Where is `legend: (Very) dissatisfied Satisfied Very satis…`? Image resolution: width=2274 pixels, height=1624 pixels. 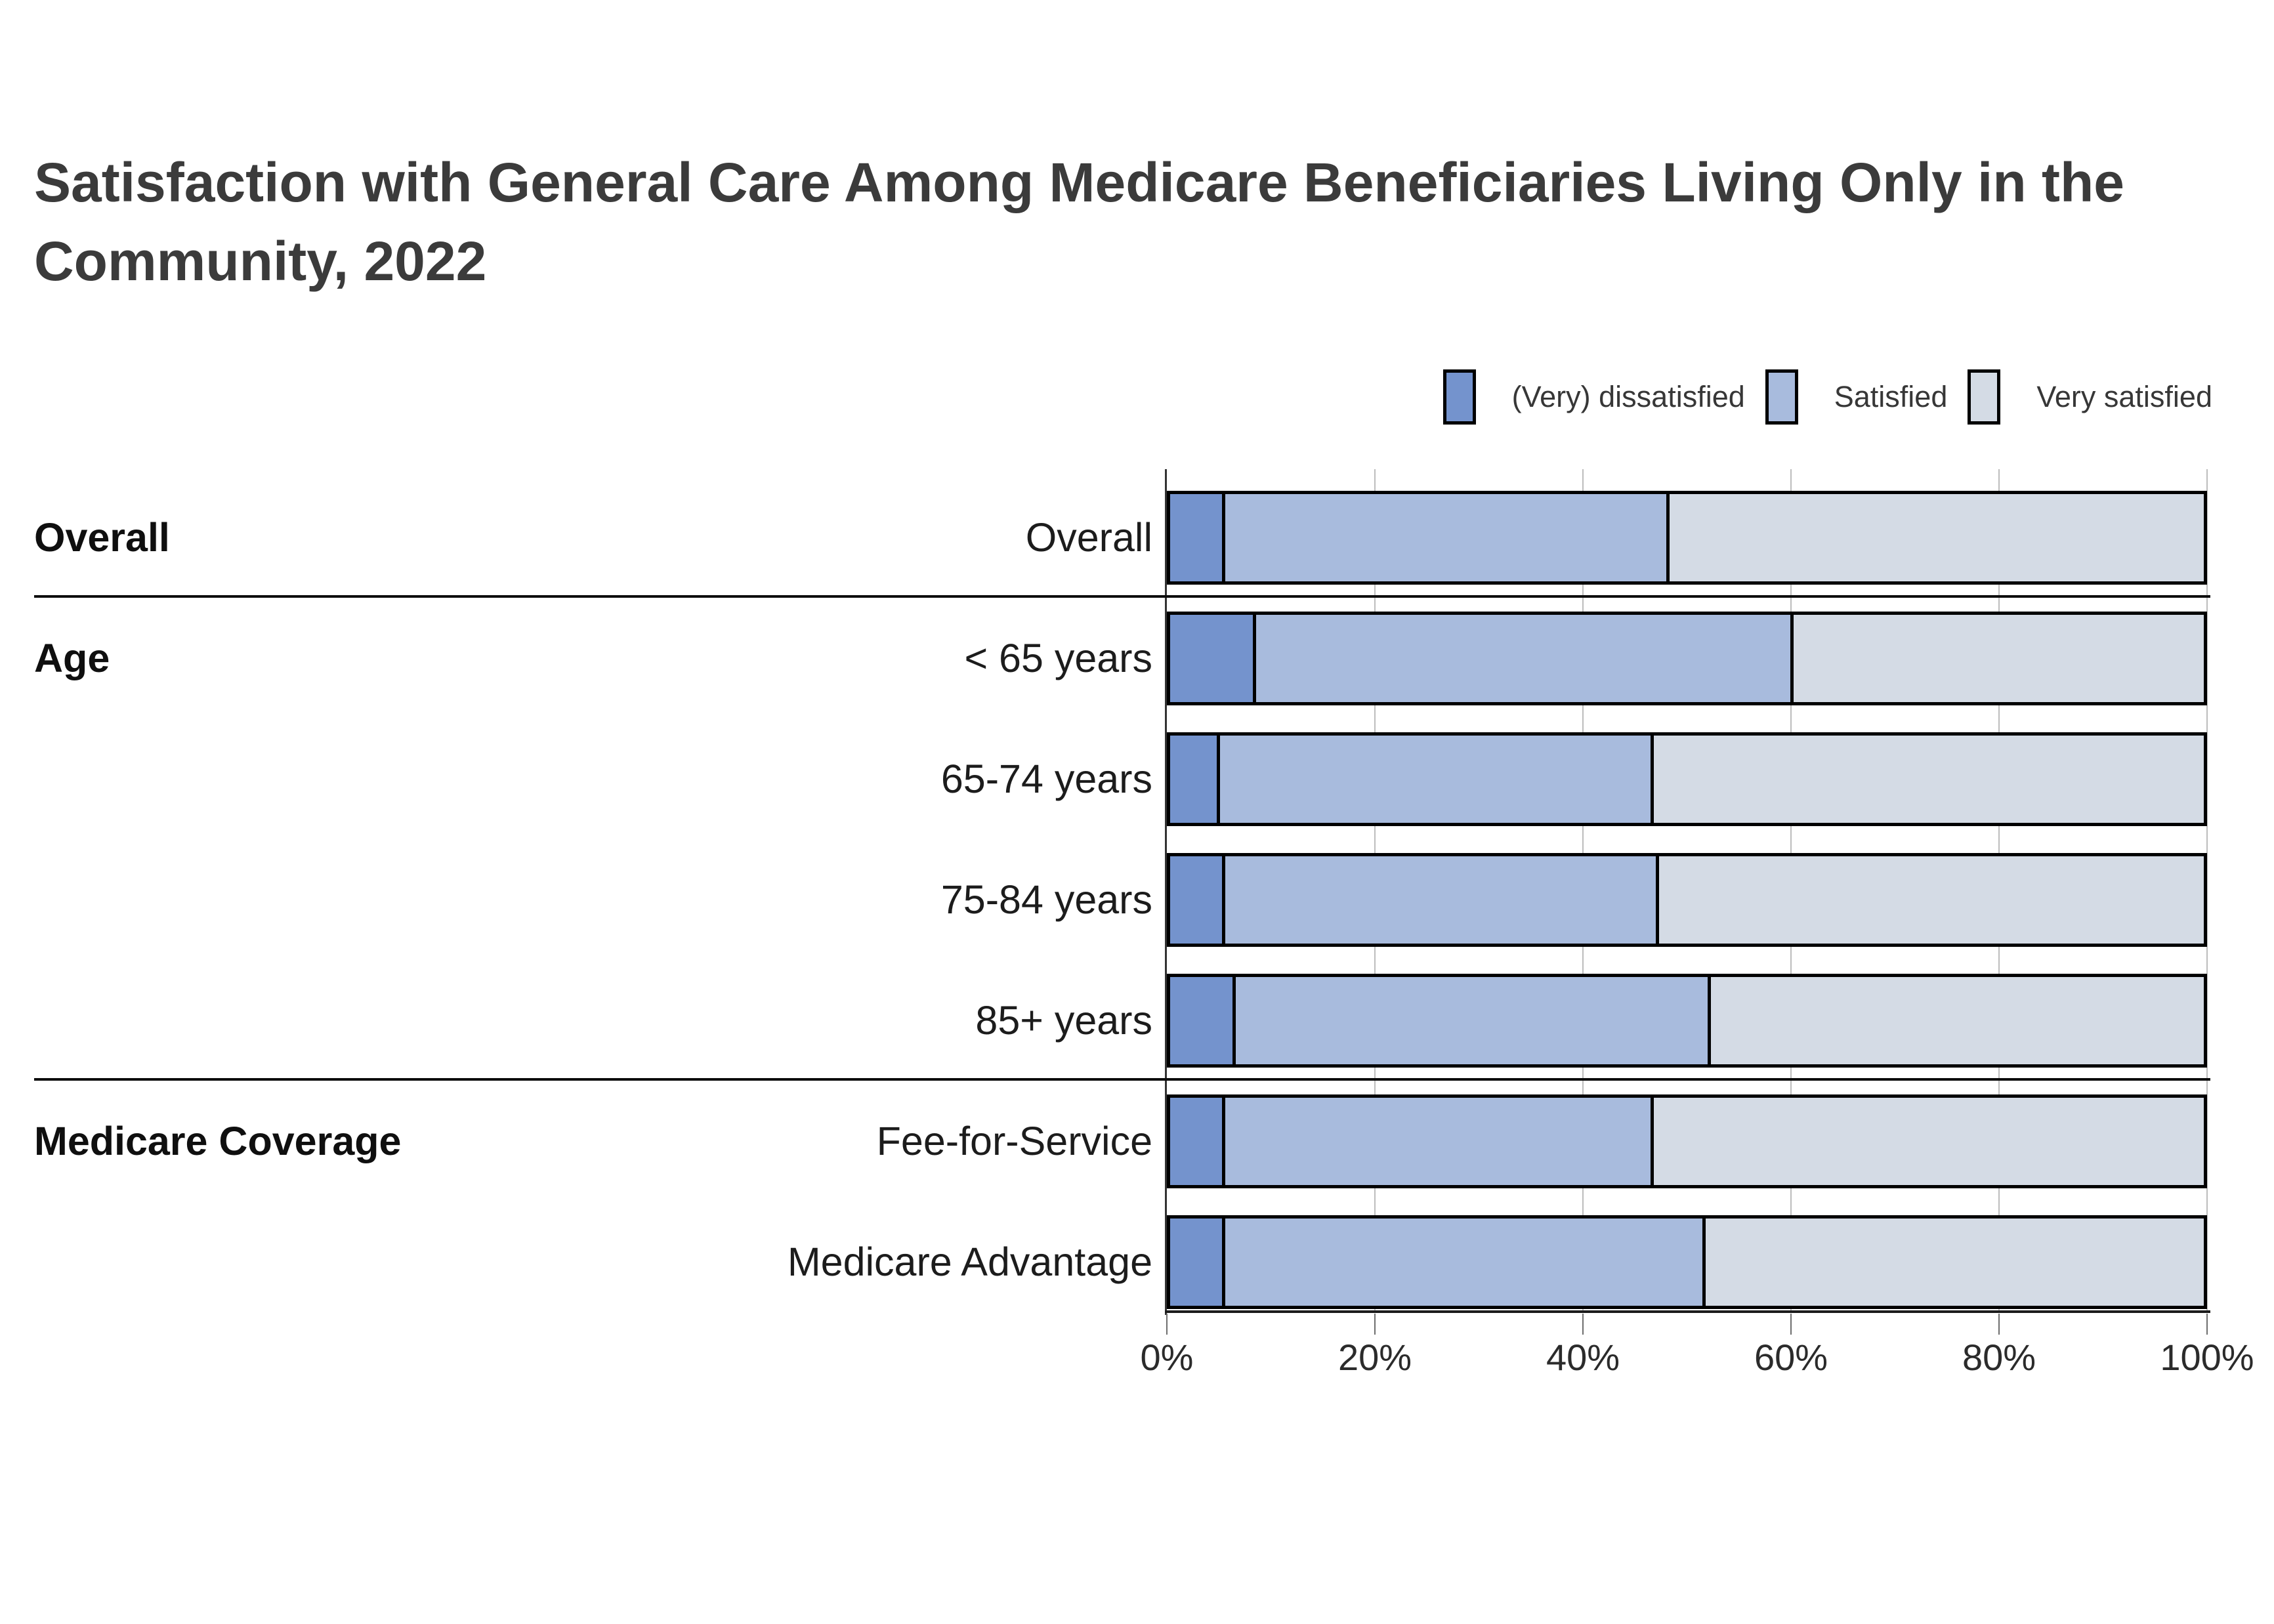 legend: (Very) dissatisfied Satisfied Very satis… is located at coordinates (1827, 397).